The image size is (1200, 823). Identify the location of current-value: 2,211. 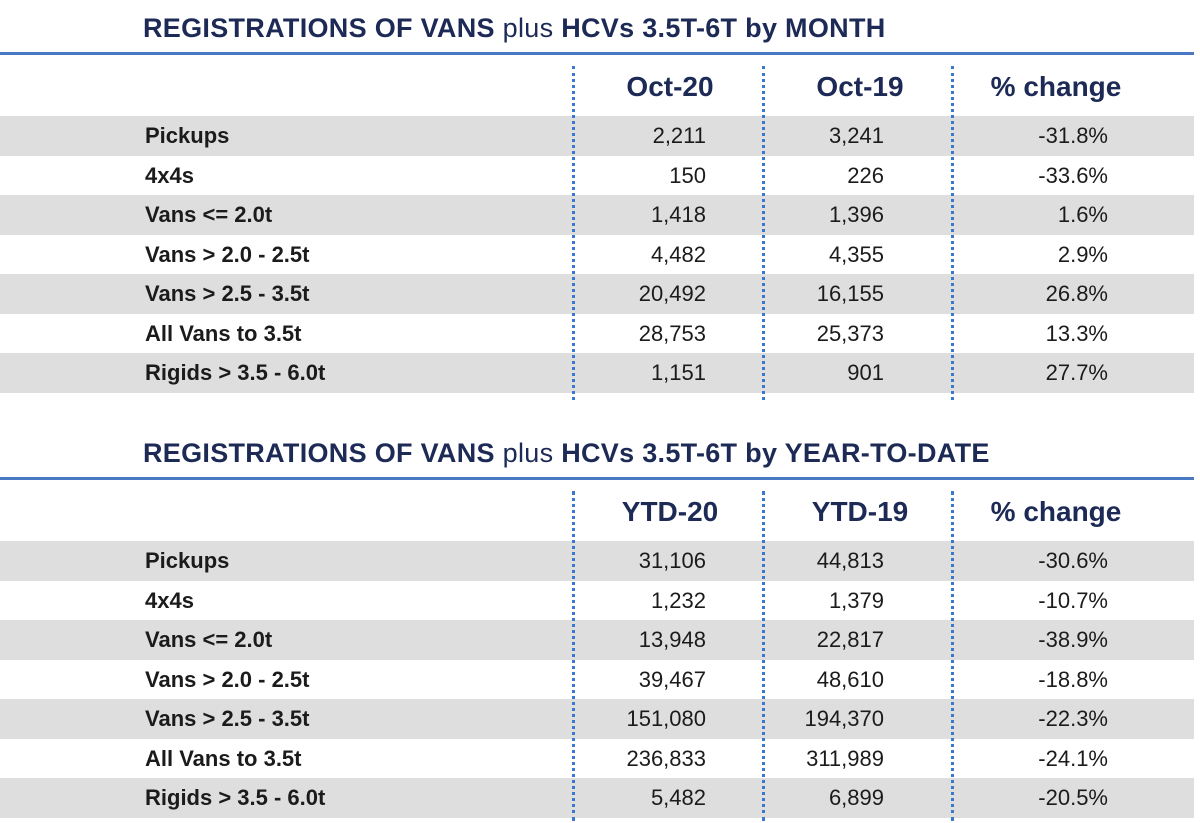
(679, 135).